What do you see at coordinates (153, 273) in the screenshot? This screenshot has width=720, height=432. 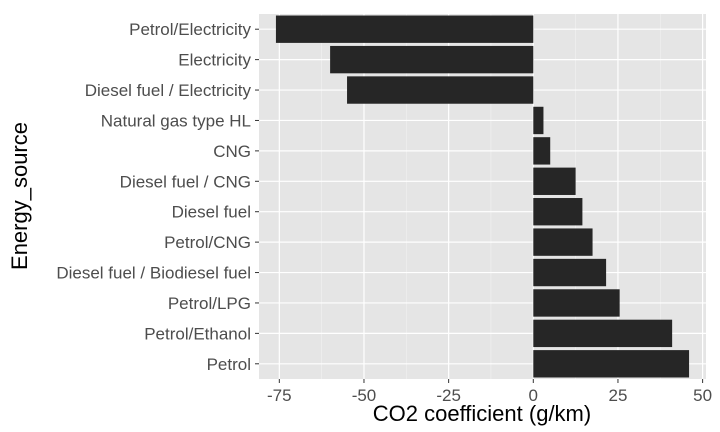 I see `y-tick-label: Diesel fuel / Biodiesel fuel` at bounding box center [153, 273].